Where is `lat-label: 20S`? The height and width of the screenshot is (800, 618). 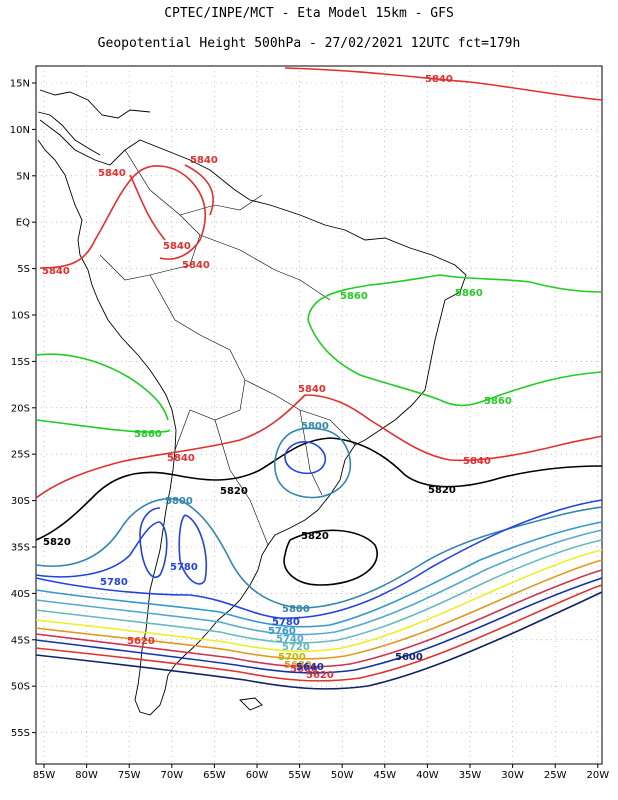
lat-label: 20S is located at coordinates (20, 408).